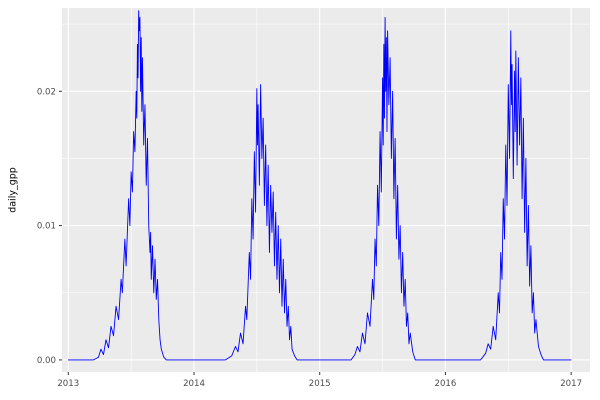 This screenshot has width=600, height=400. What do you see at coordinates (571, 384) in the screenshot?
I see `x-tick-label: 2017` at bounding box center [571, 384].